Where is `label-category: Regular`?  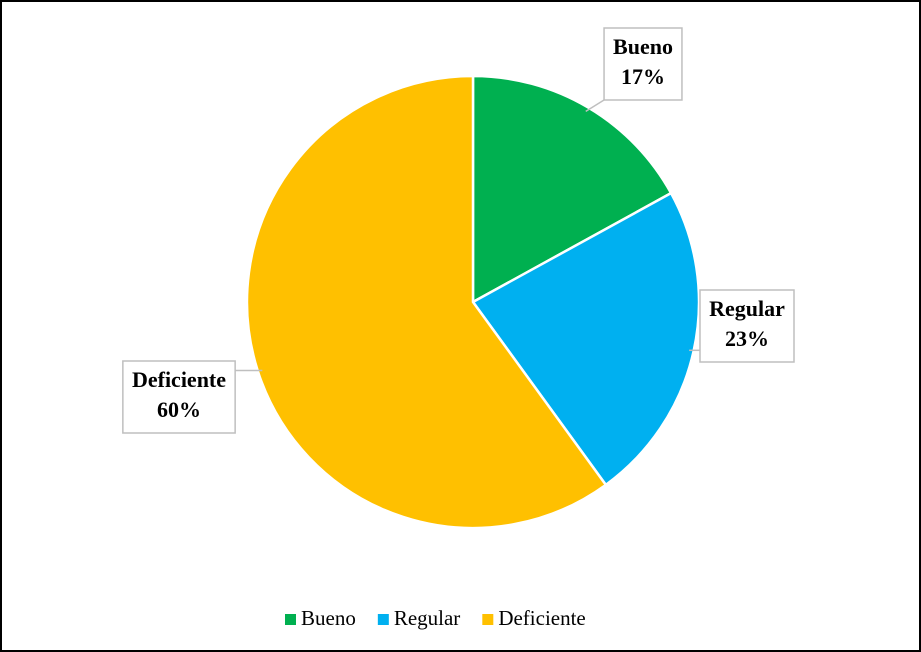
label-category: Regular is located at coordinates (747, 308).